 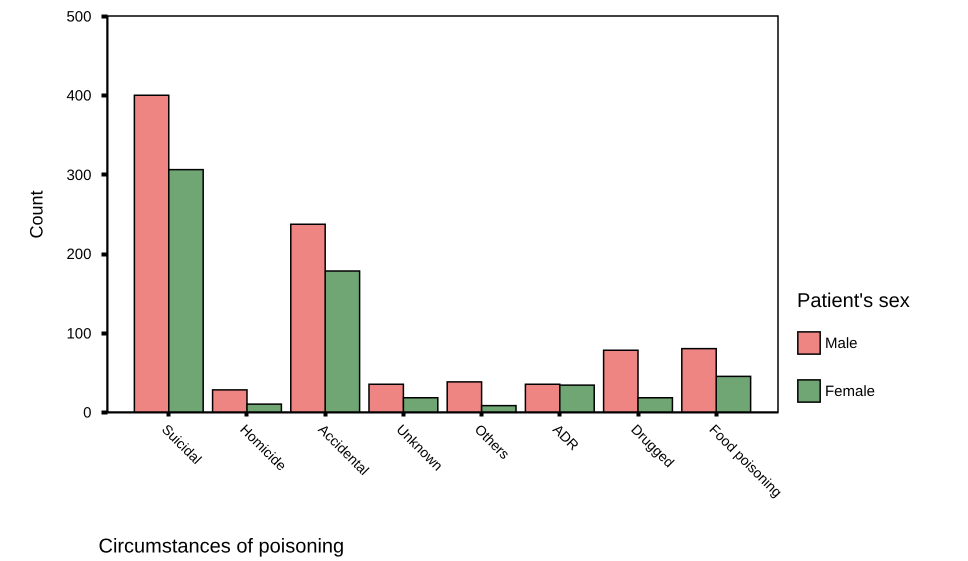 What do you see at coordinates (853, 301) in the screenshot?
I see `legend-title: Patient's sex` at bounding box center [853, 301].